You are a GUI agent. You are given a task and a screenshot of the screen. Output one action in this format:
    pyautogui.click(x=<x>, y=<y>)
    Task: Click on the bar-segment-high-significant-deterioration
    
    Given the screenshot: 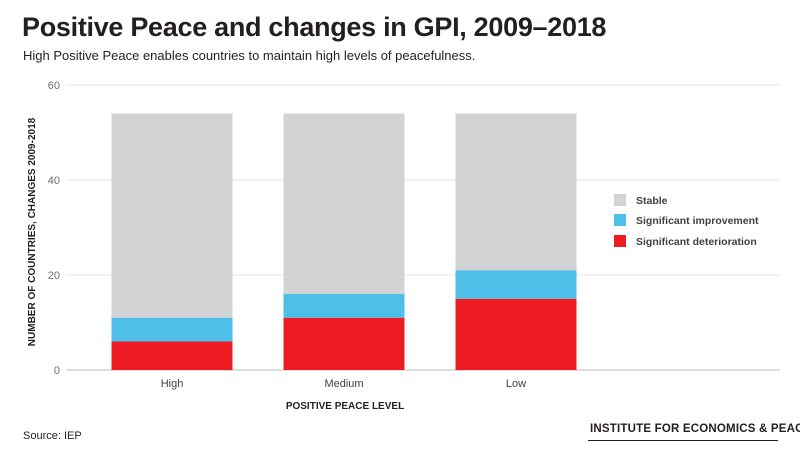 What is the action you would take?
    pyautogui.click(x=172, y=355)
    